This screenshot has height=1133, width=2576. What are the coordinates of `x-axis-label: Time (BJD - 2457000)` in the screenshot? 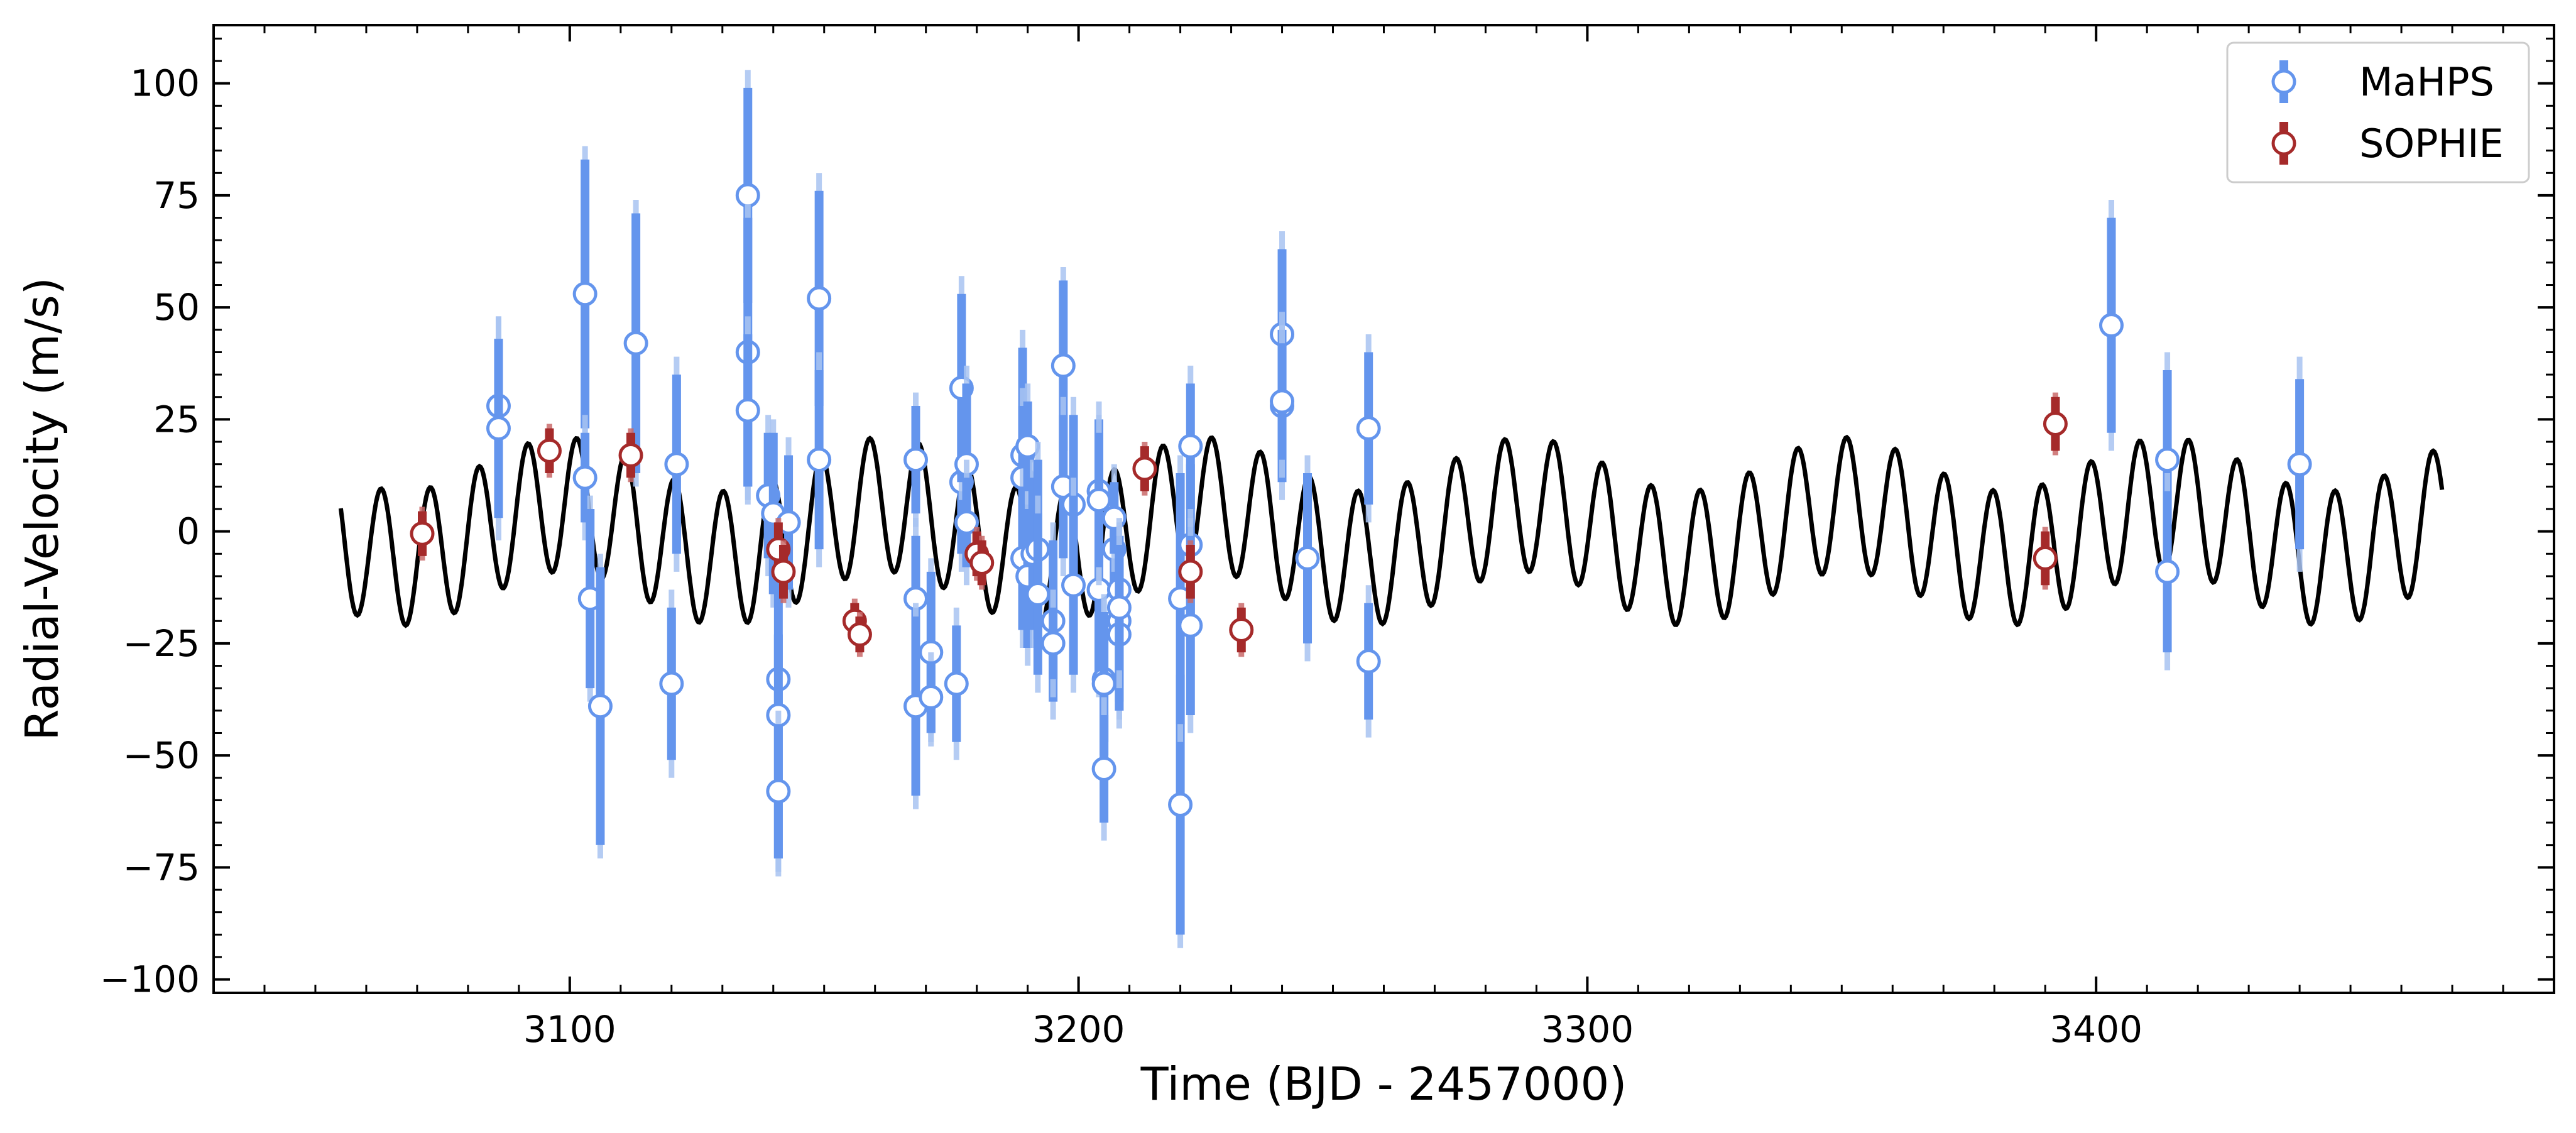 It's located at (1383, 1084).